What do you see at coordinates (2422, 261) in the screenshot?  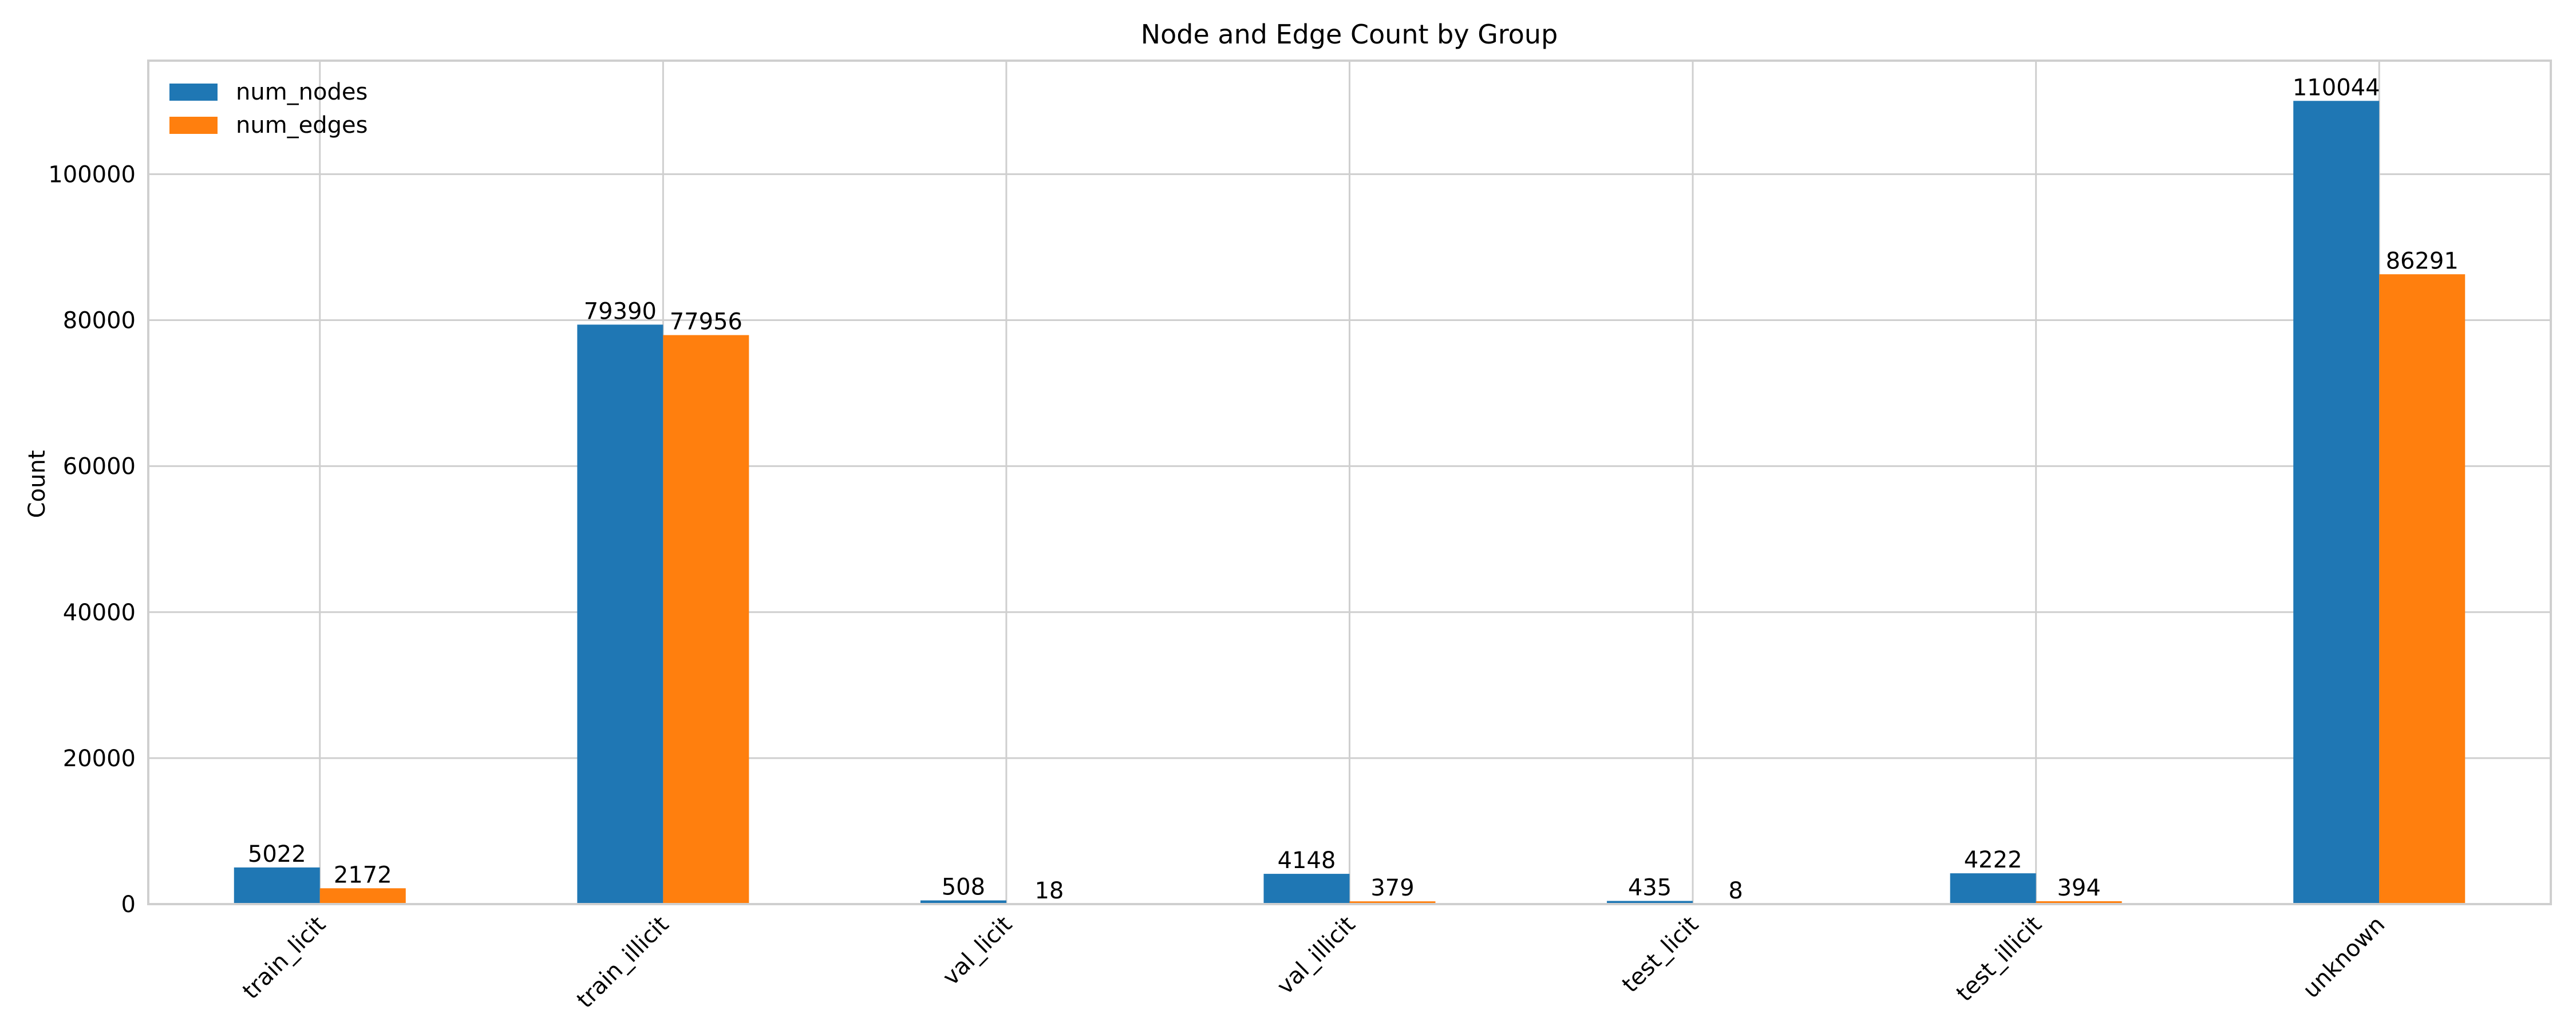 I see `data-label-num_edges-unknown: 86291` at bounding box center [2422, 261].